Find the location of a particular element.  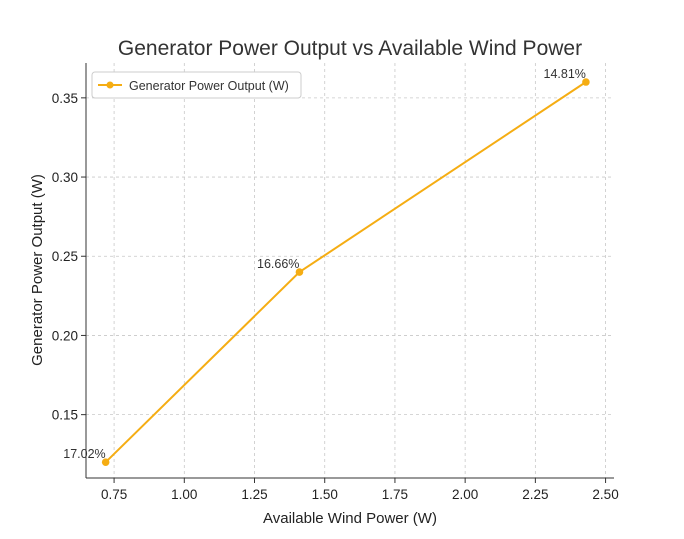

data-label: 14.81% is located at coordinates (565, 74).